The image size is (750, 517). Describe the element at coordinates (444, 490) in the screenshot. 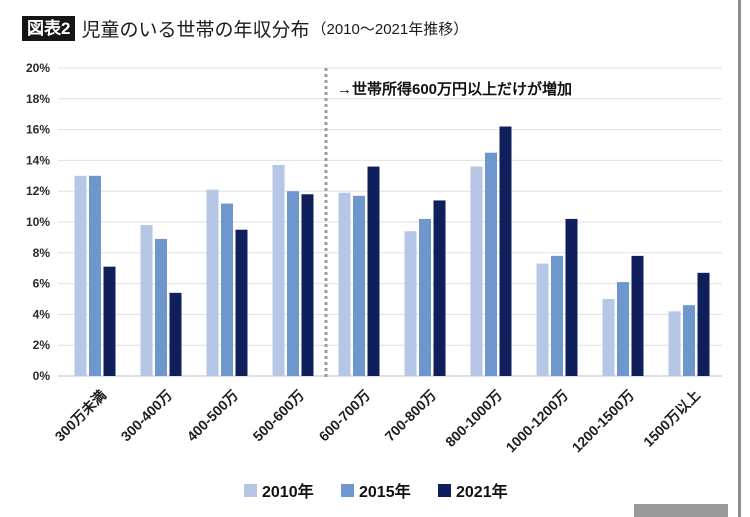

I see `legend-swatch-2021` at that location.